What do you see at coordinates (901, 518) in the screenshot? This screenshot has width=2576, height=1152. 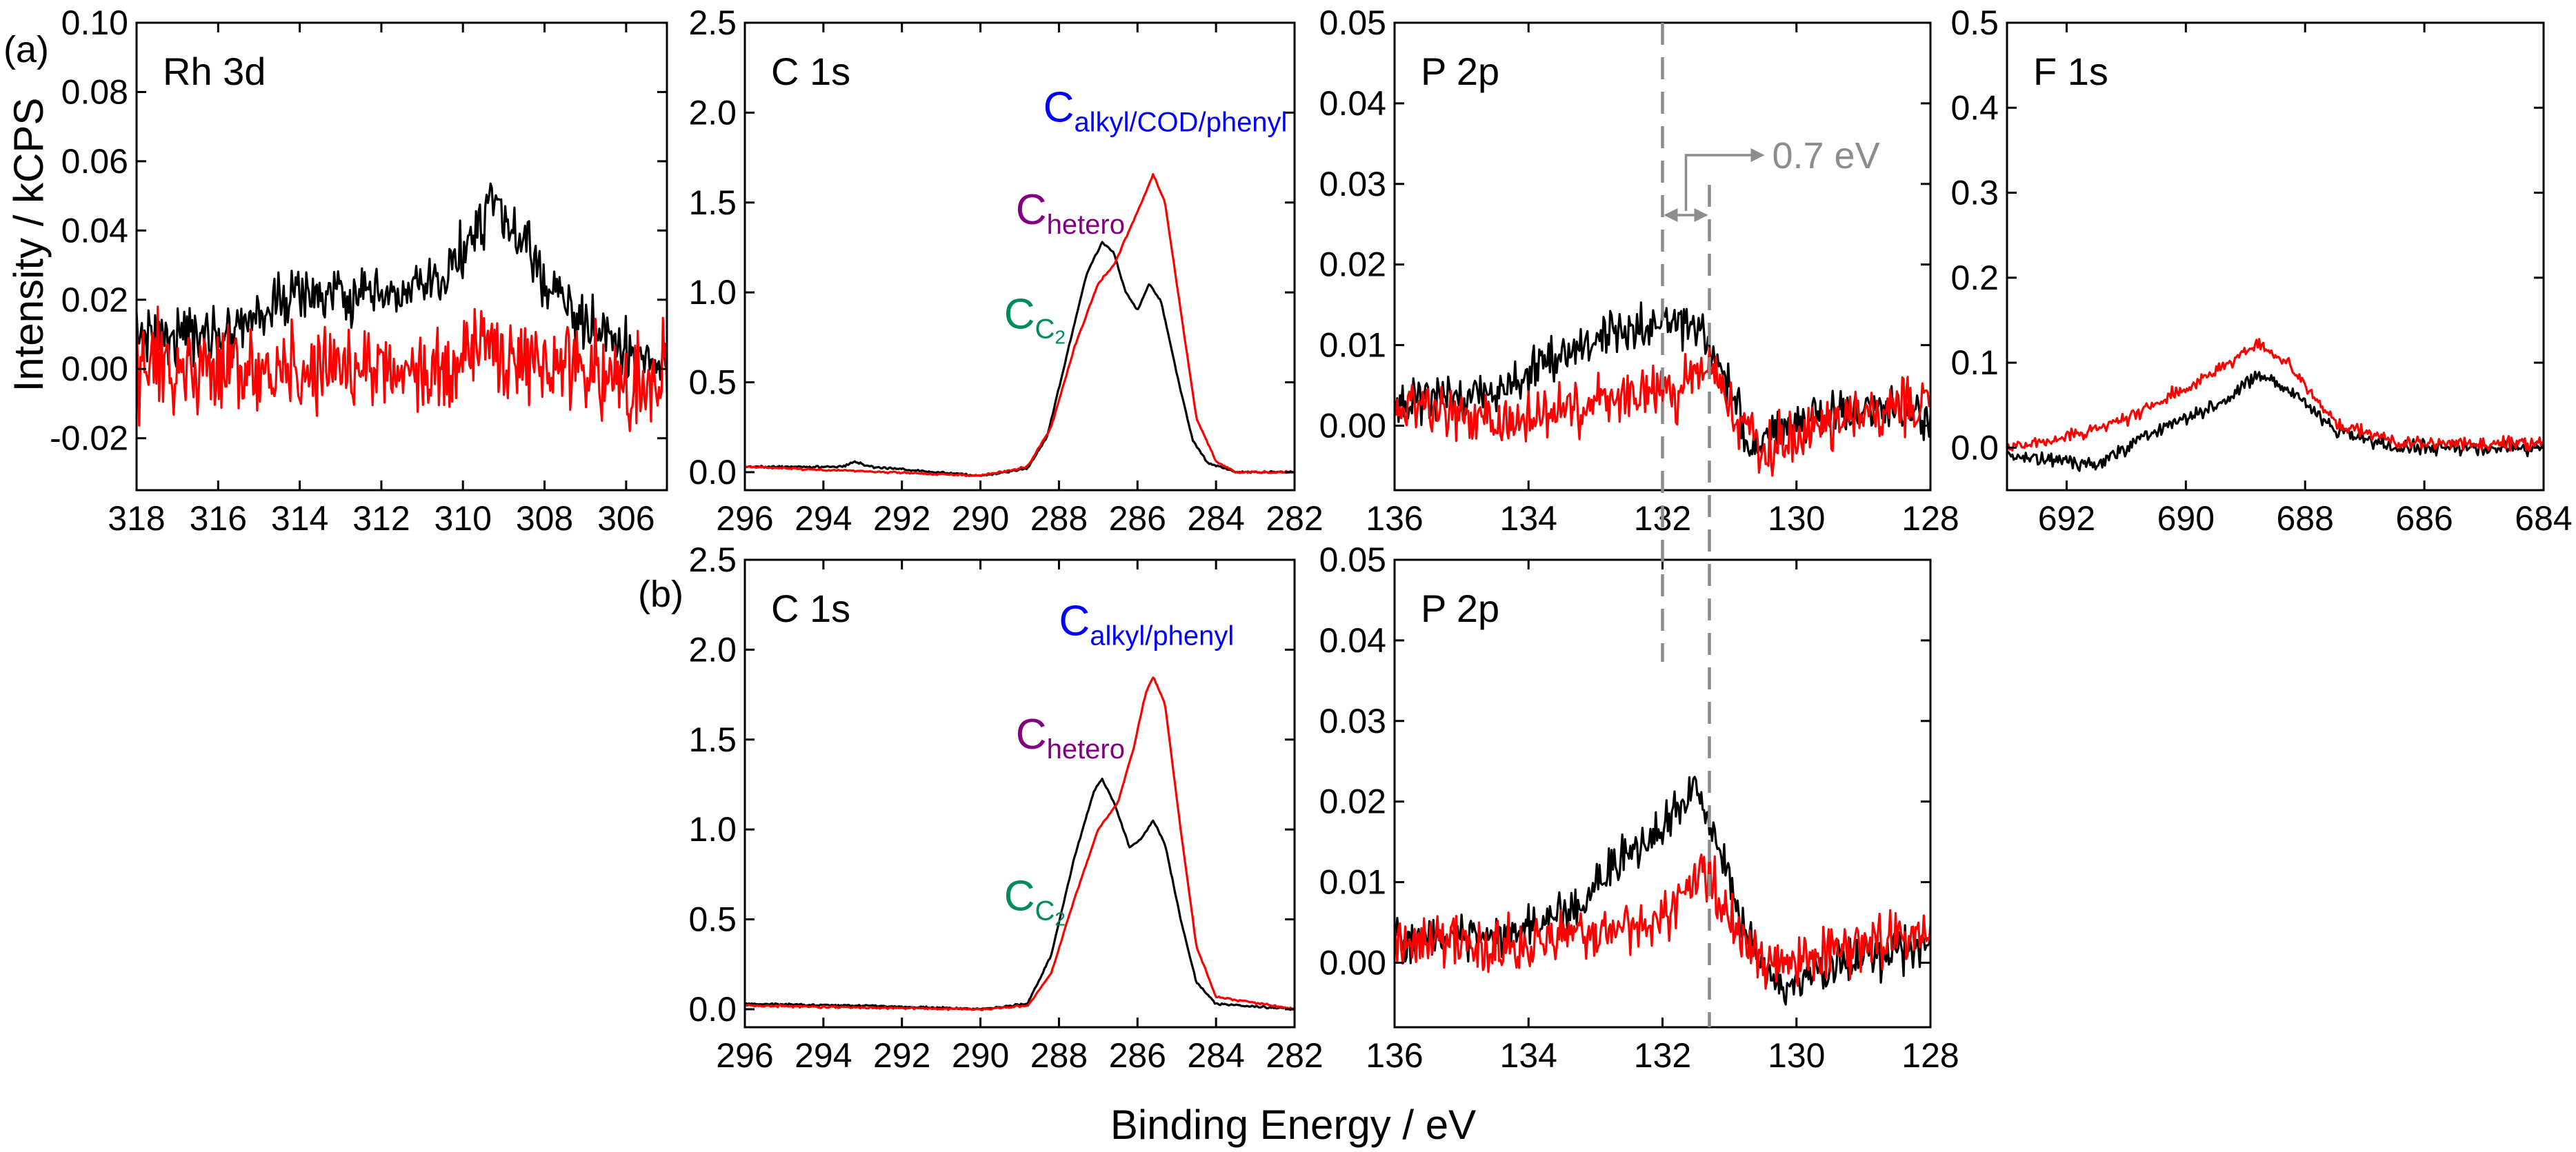 I see `x-tick-label: 292` at bounding box center [901, 518].